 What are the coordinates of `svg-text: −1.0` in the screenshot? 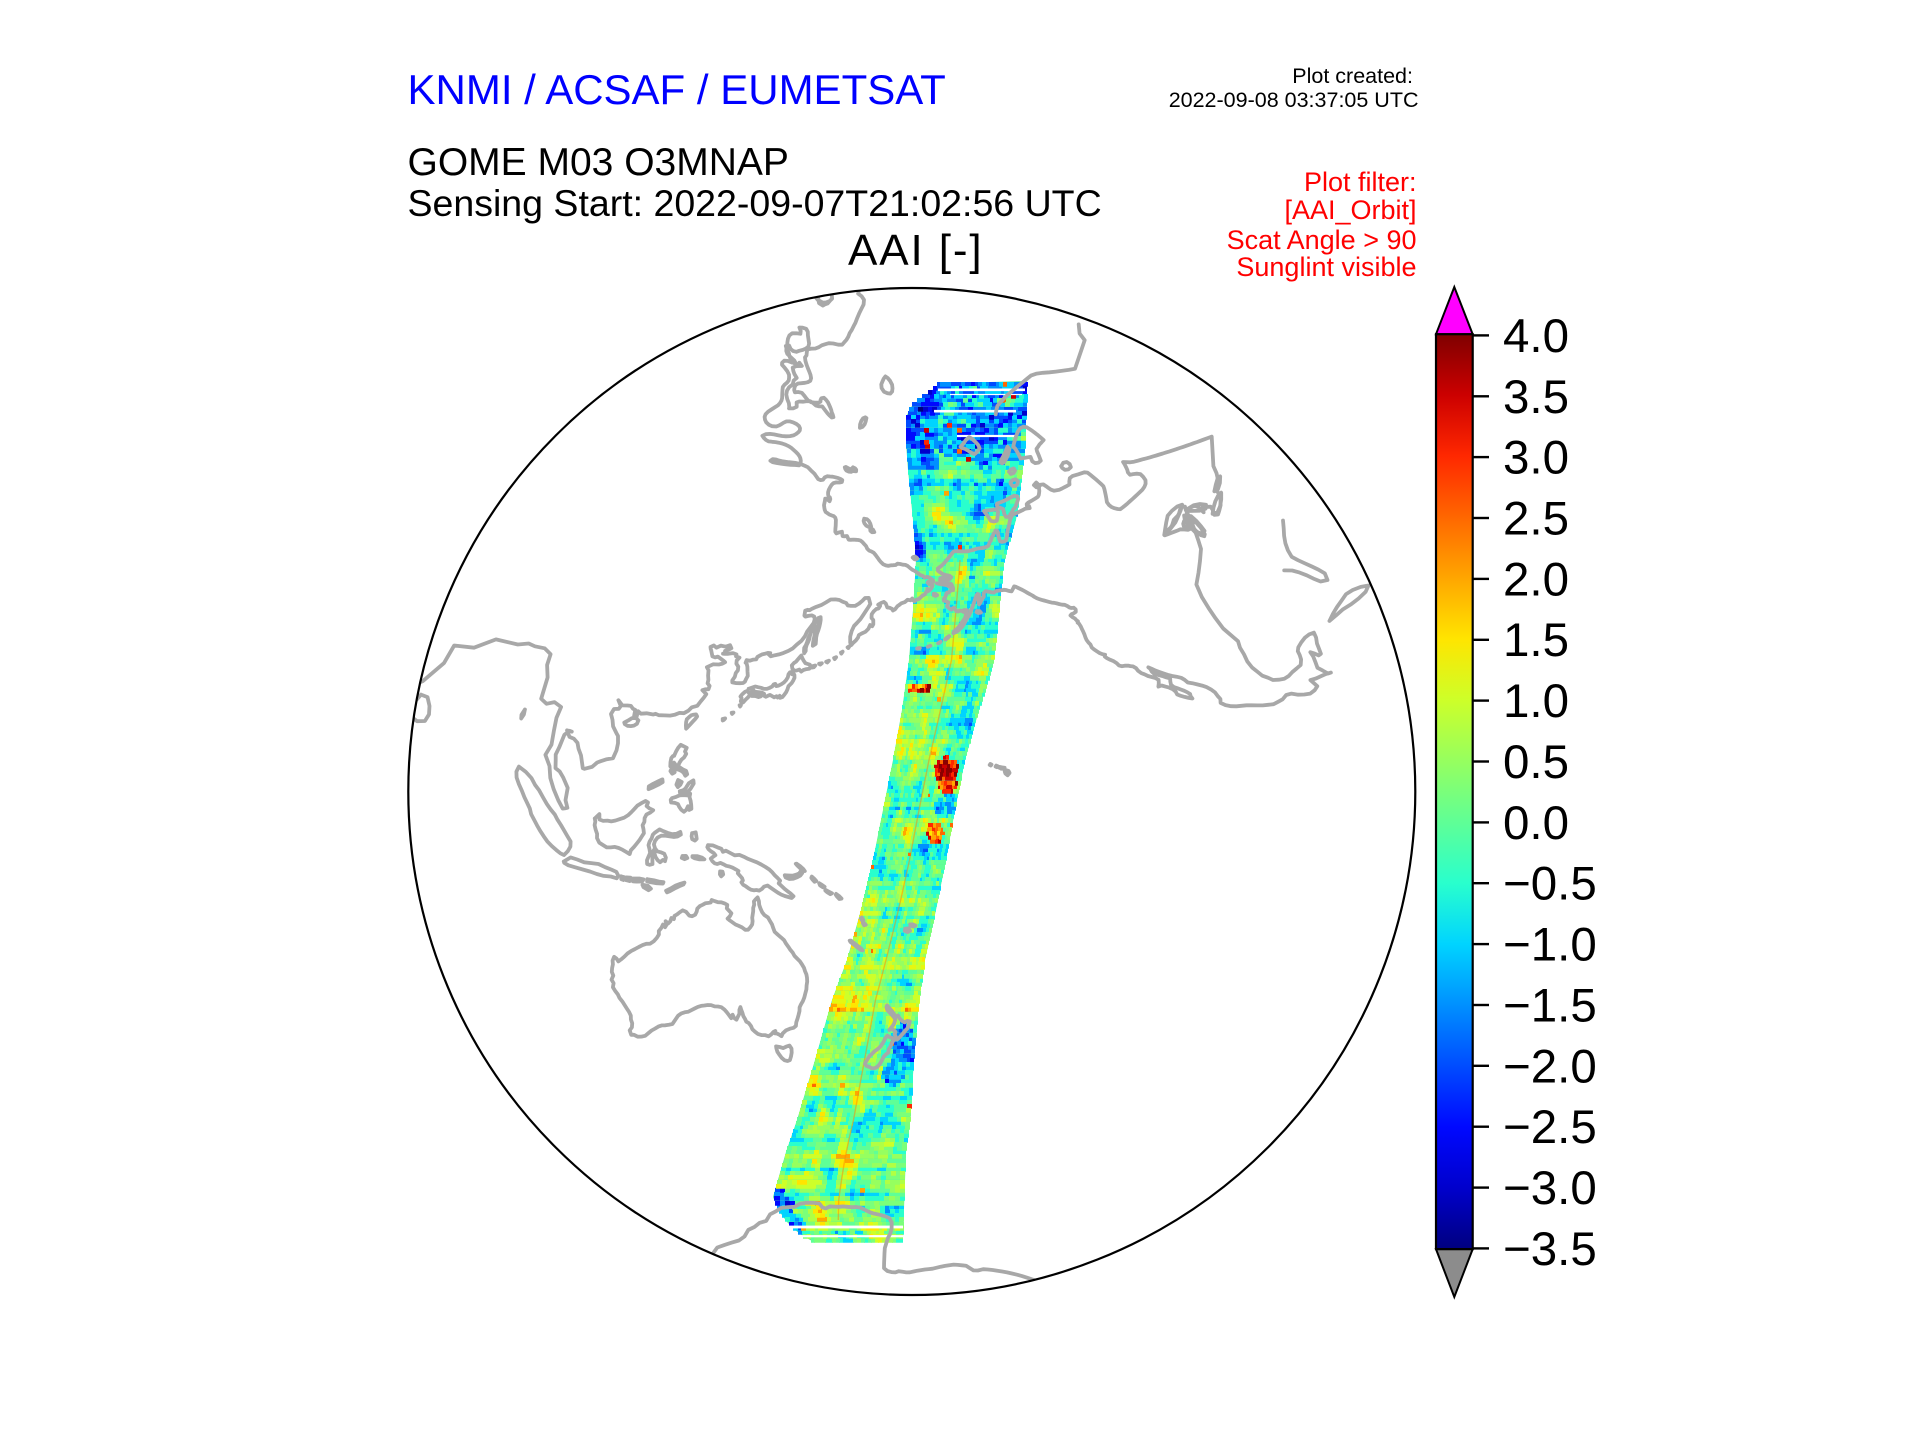 It's located at (1550, 945).